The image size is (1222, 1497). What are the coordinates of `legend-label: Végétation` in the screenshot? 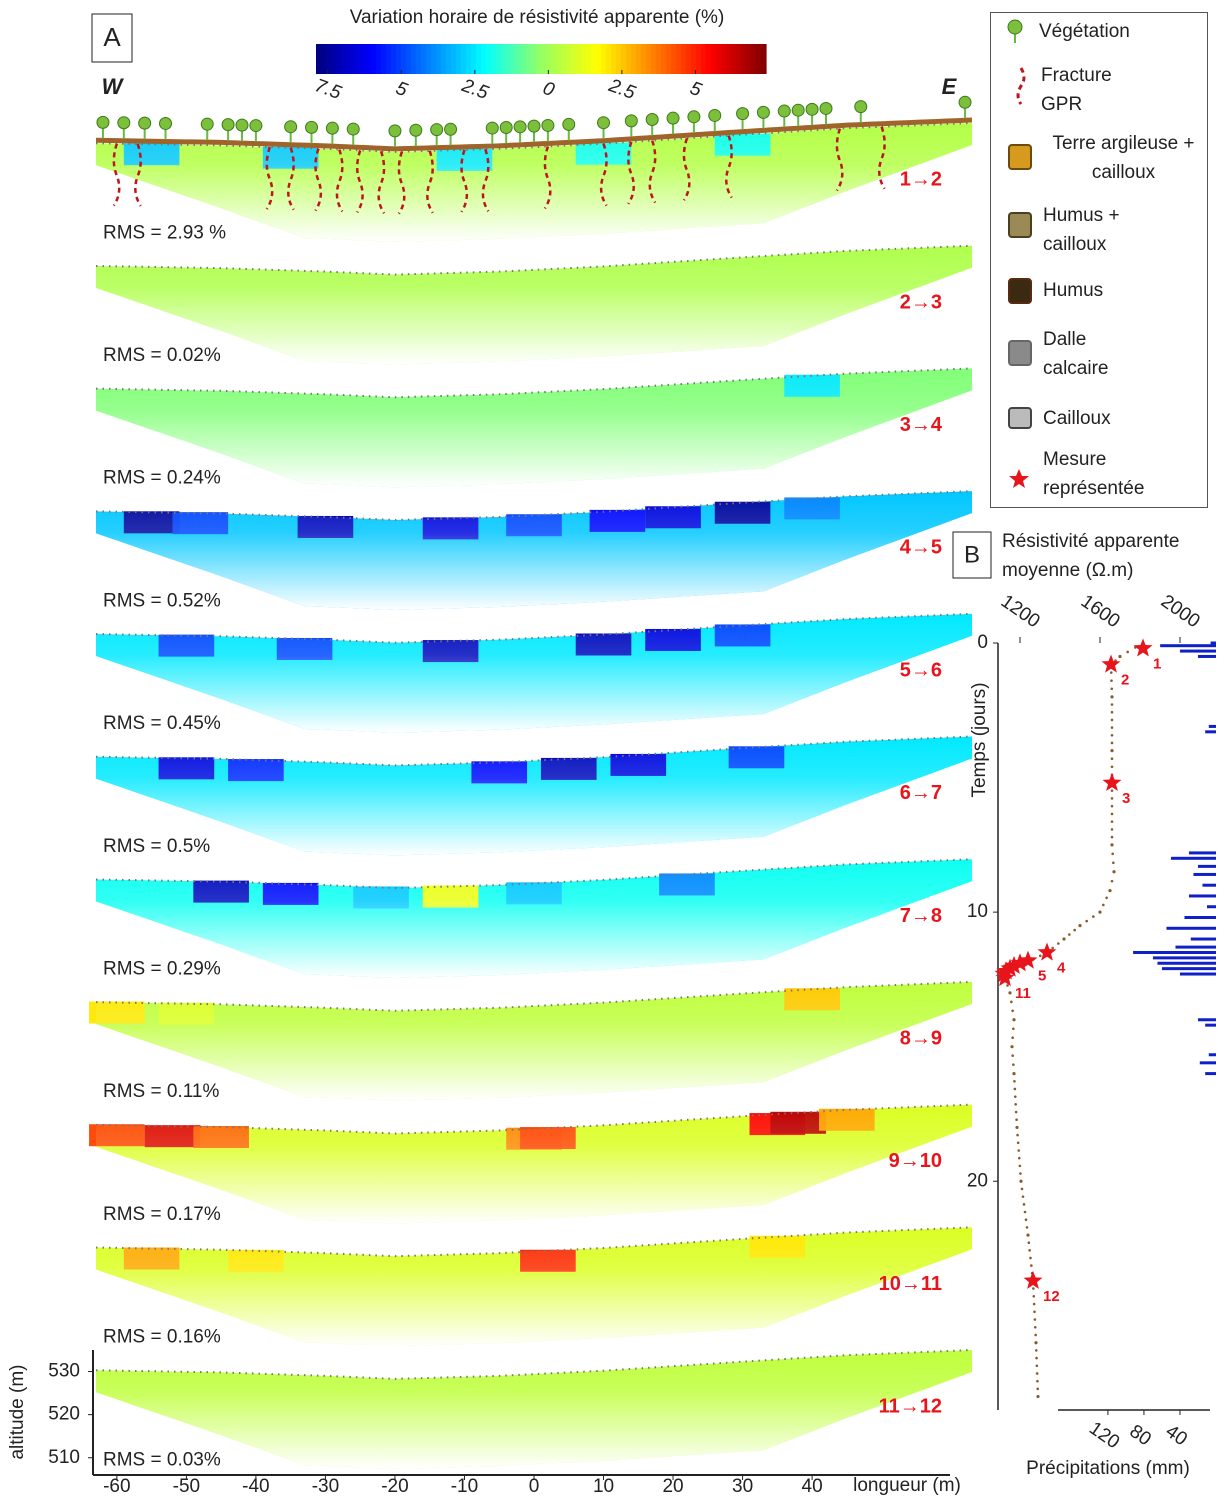 It's located at (1084, 31).